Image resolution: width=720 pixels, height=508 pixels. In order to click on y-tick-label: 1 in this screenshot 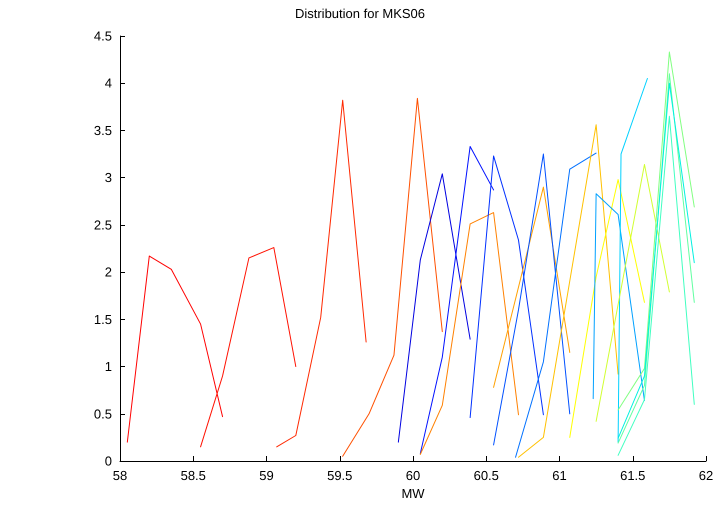, I will do `click(108, 366)`.